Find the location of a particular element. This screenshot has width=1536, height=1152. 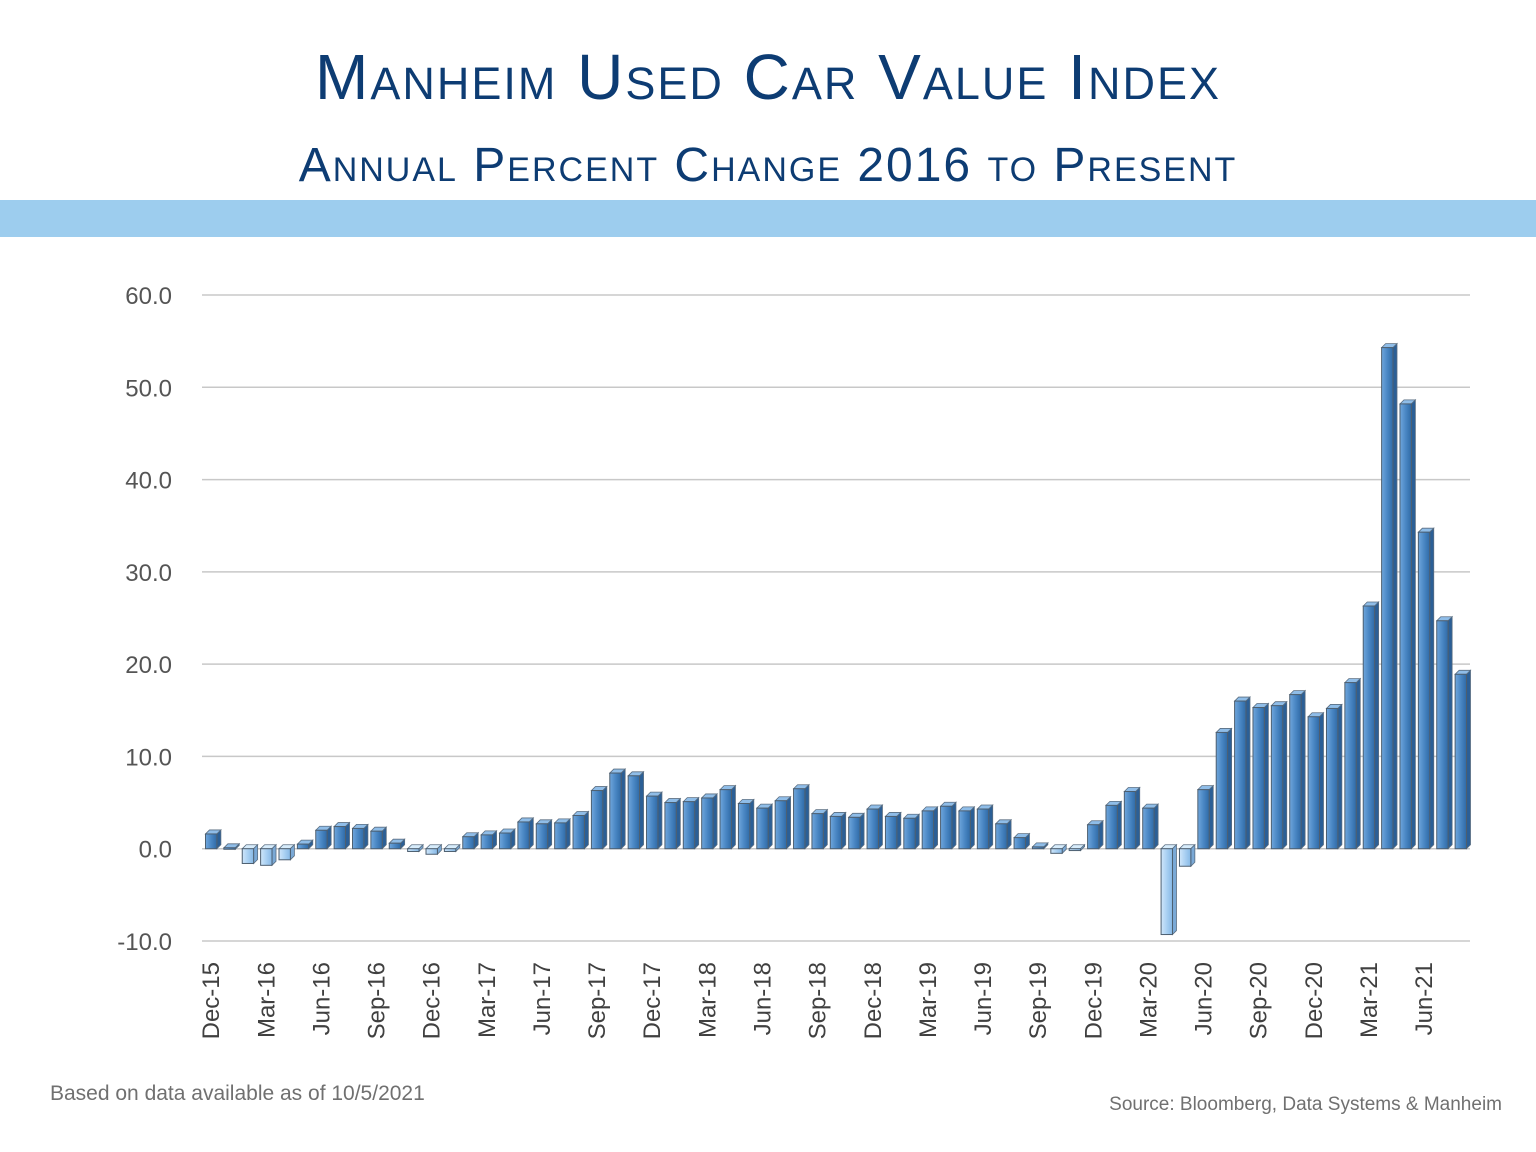

x-tick-label: Jun-18 is located at coordinates (762, 998).